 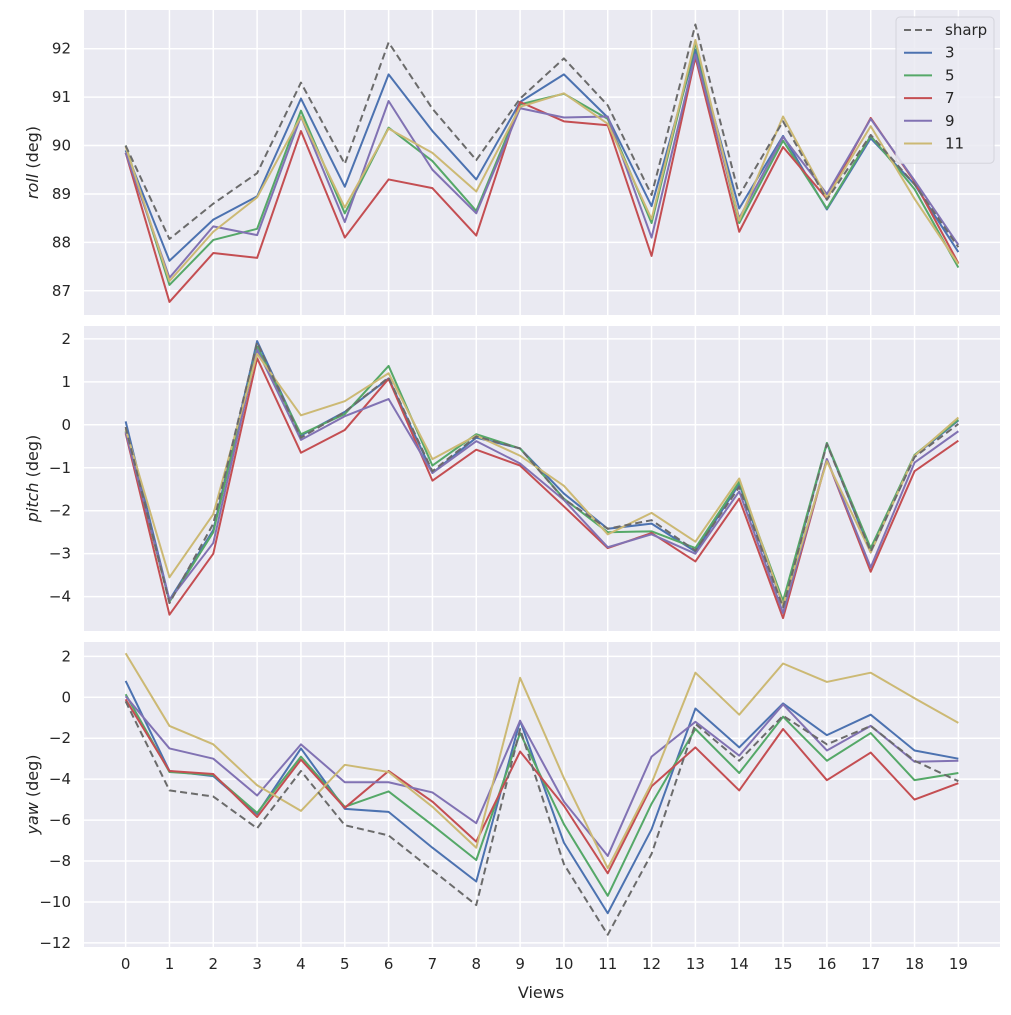 What do you see at coordinates (32, 459) in the screenshot?
I see `pitch-y-axis-label-unit: (deg)` at bounding box center [32, 459].